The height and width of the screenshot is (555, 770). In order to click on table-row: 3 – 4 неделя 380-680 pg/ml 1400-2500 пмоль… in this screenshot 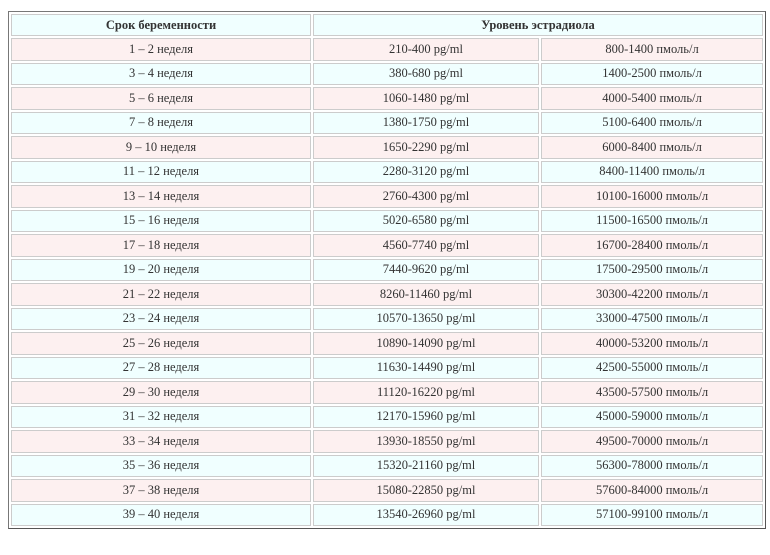, I will do `click(387, 73)`.